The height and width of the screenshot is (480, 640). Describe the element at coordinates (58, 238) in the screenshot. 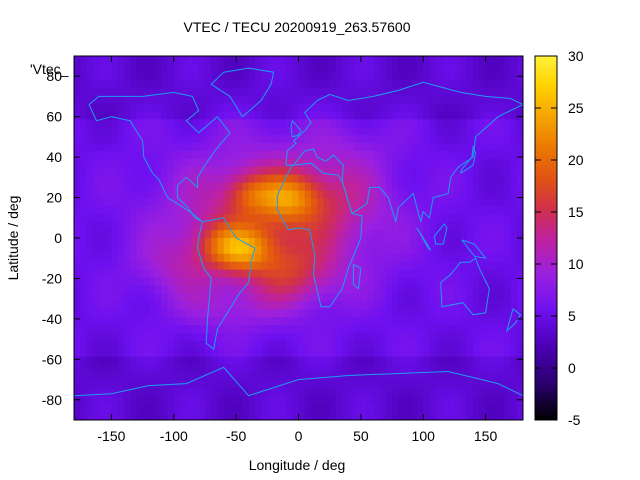

I see `y-tick-label: 0` at that location.